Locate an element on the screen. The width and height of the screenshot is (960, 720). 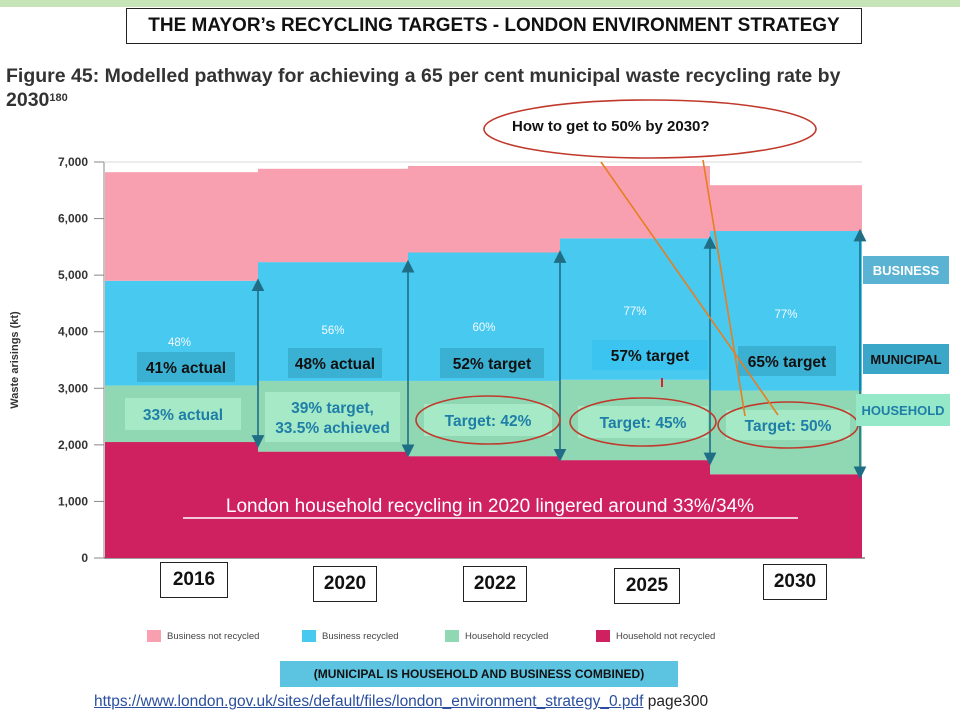
year-label: 2022 is located at coordinates (495, 584).